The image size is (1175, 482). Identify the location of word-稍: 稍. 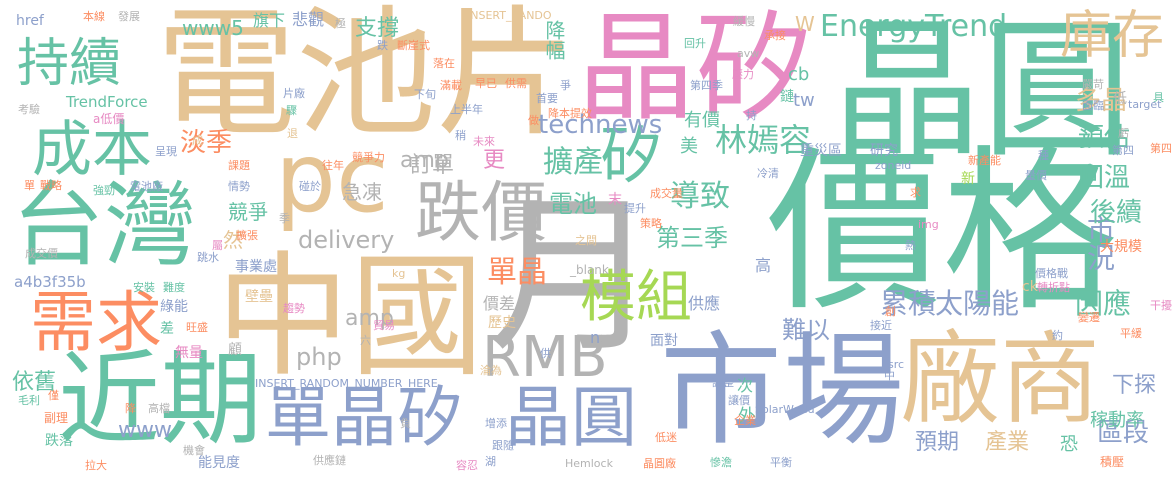
(460, 135).